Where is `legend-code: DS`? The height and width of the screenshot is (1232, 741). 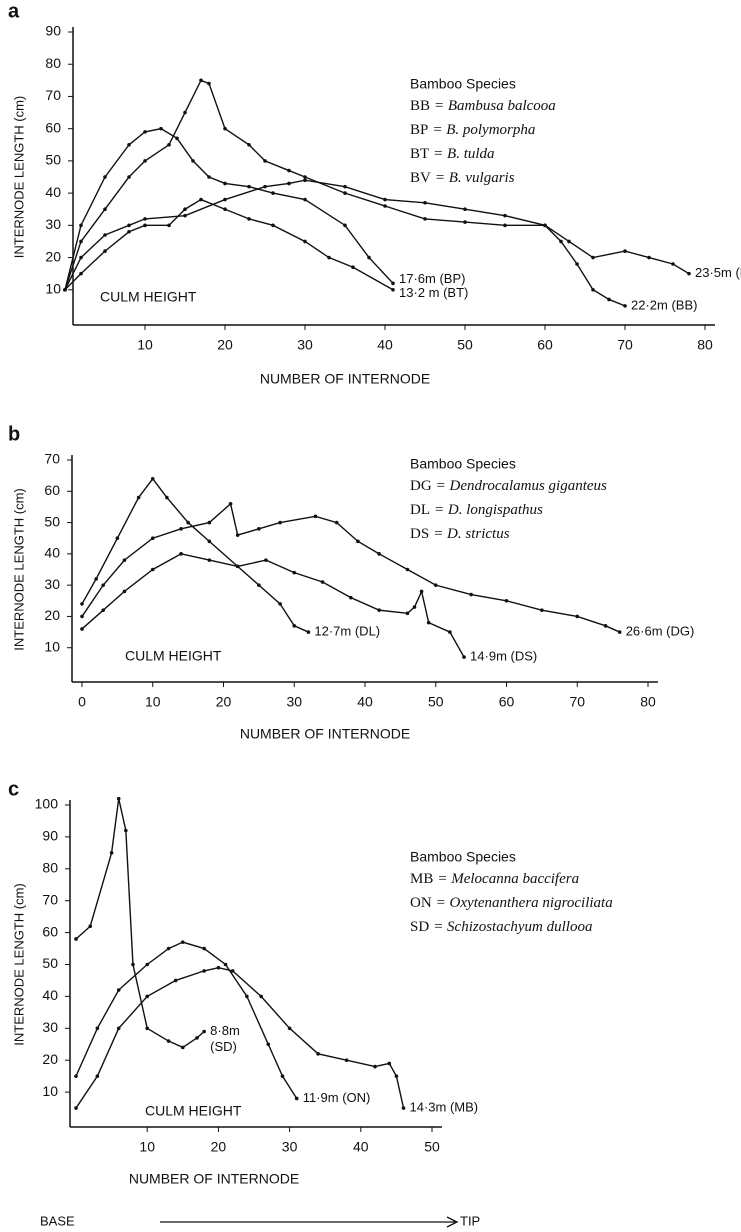
legend-code: DS is located at coordinates (419, 534).